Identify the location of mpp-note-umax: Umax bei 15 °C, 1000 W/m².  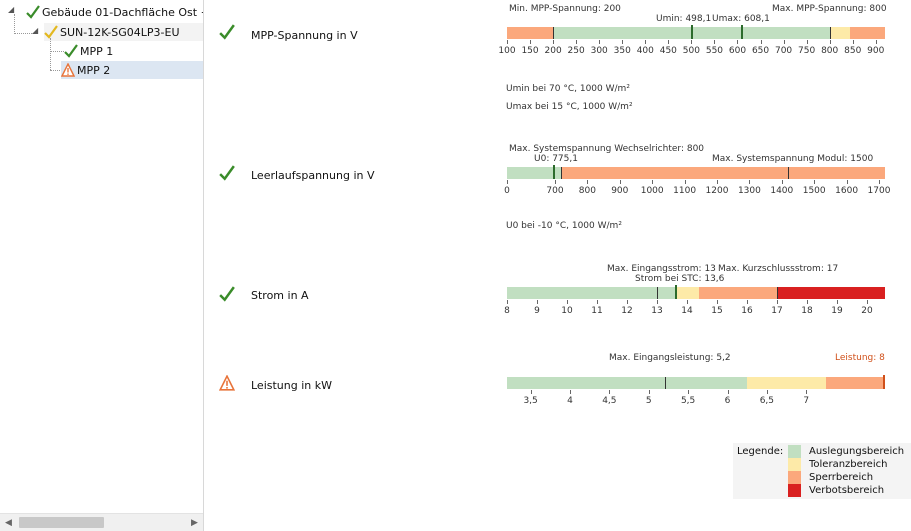
(569, 107).